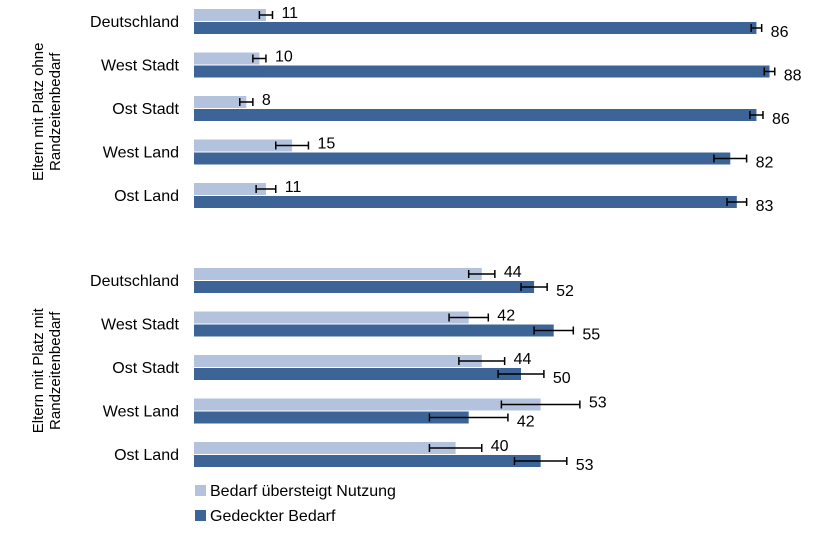  Describe the element at coordinates (482, 71) in the screenshot. I see `bar-1-west-stadt-gedeckt` at that location.